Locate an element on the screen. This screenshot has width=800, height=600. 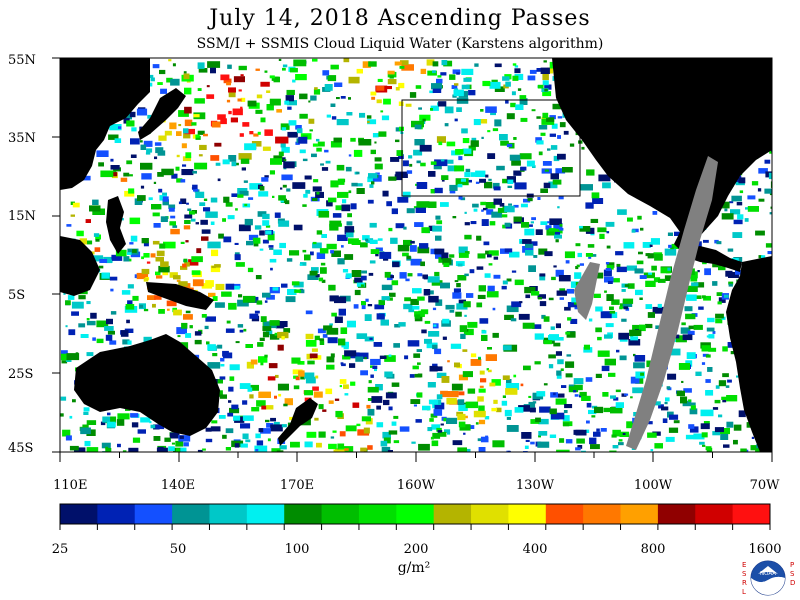
asia-landmass is located at coordinates (105, 124).